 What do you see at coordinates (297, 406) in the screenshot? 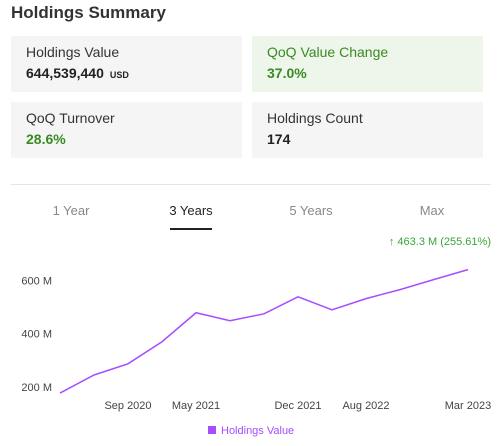
I see `x-tick-label: Dec 2021` at bounding box center [297, 406].